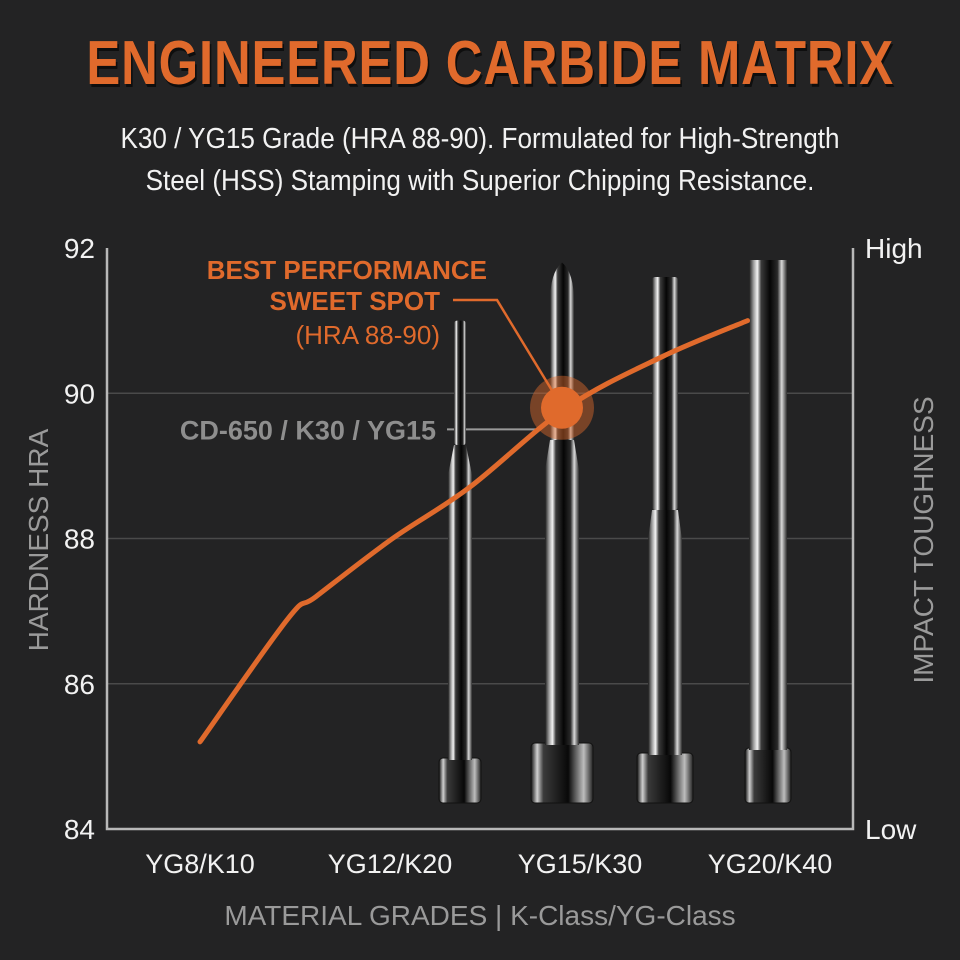 This screenshot has width=960, height=960. I want to click on sweet-spot-label-line3: (HRA 88-90), so click(368, 335).